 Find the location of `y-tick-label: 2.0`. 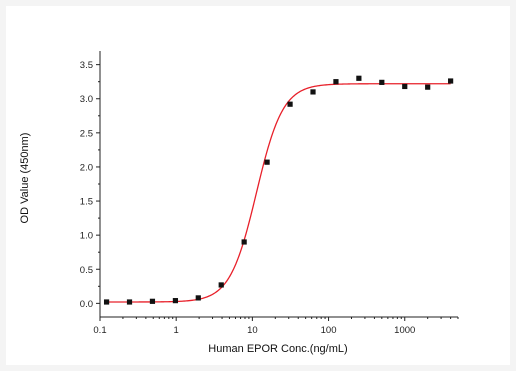

y-tick-label: 2.0 is located at coordinates (86, 167).